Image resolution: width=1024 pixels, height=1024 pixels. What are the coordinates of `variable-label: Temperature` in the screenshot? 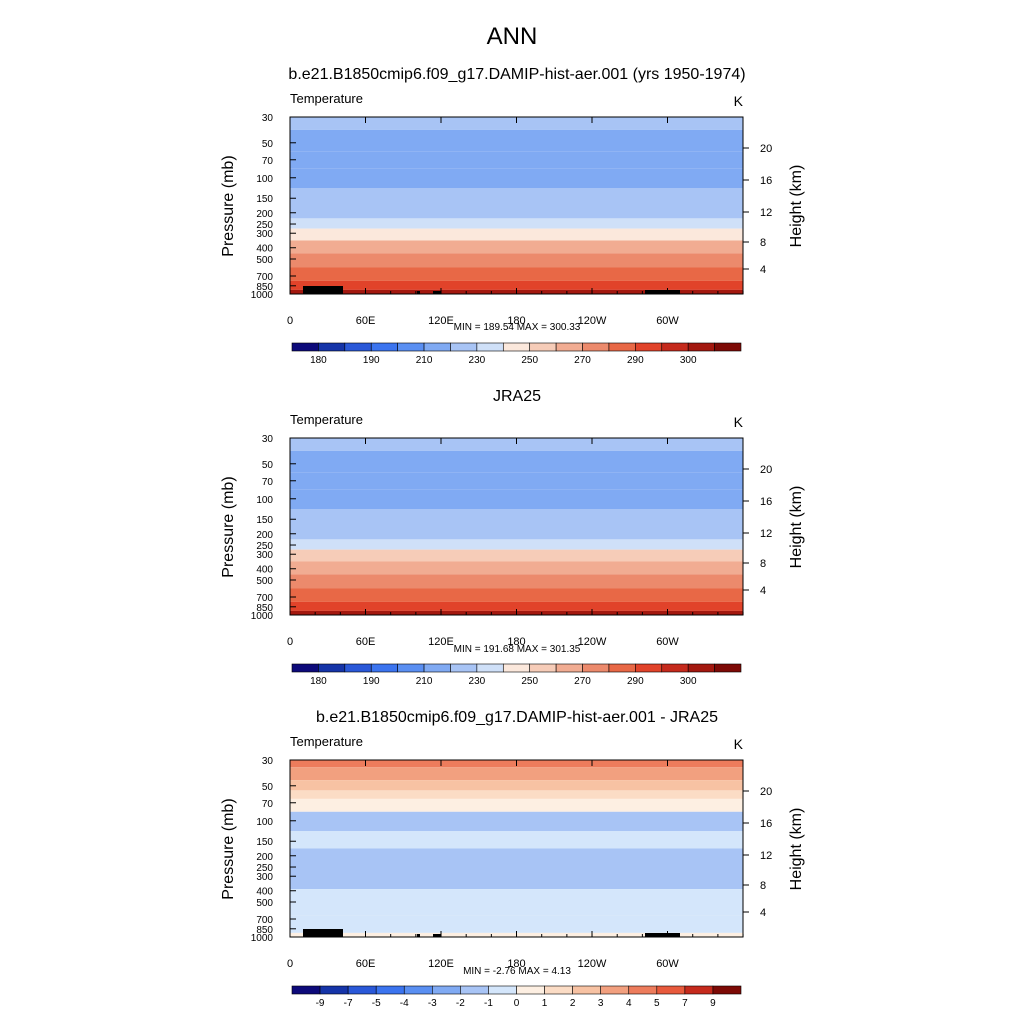 It's located at (326, 419).